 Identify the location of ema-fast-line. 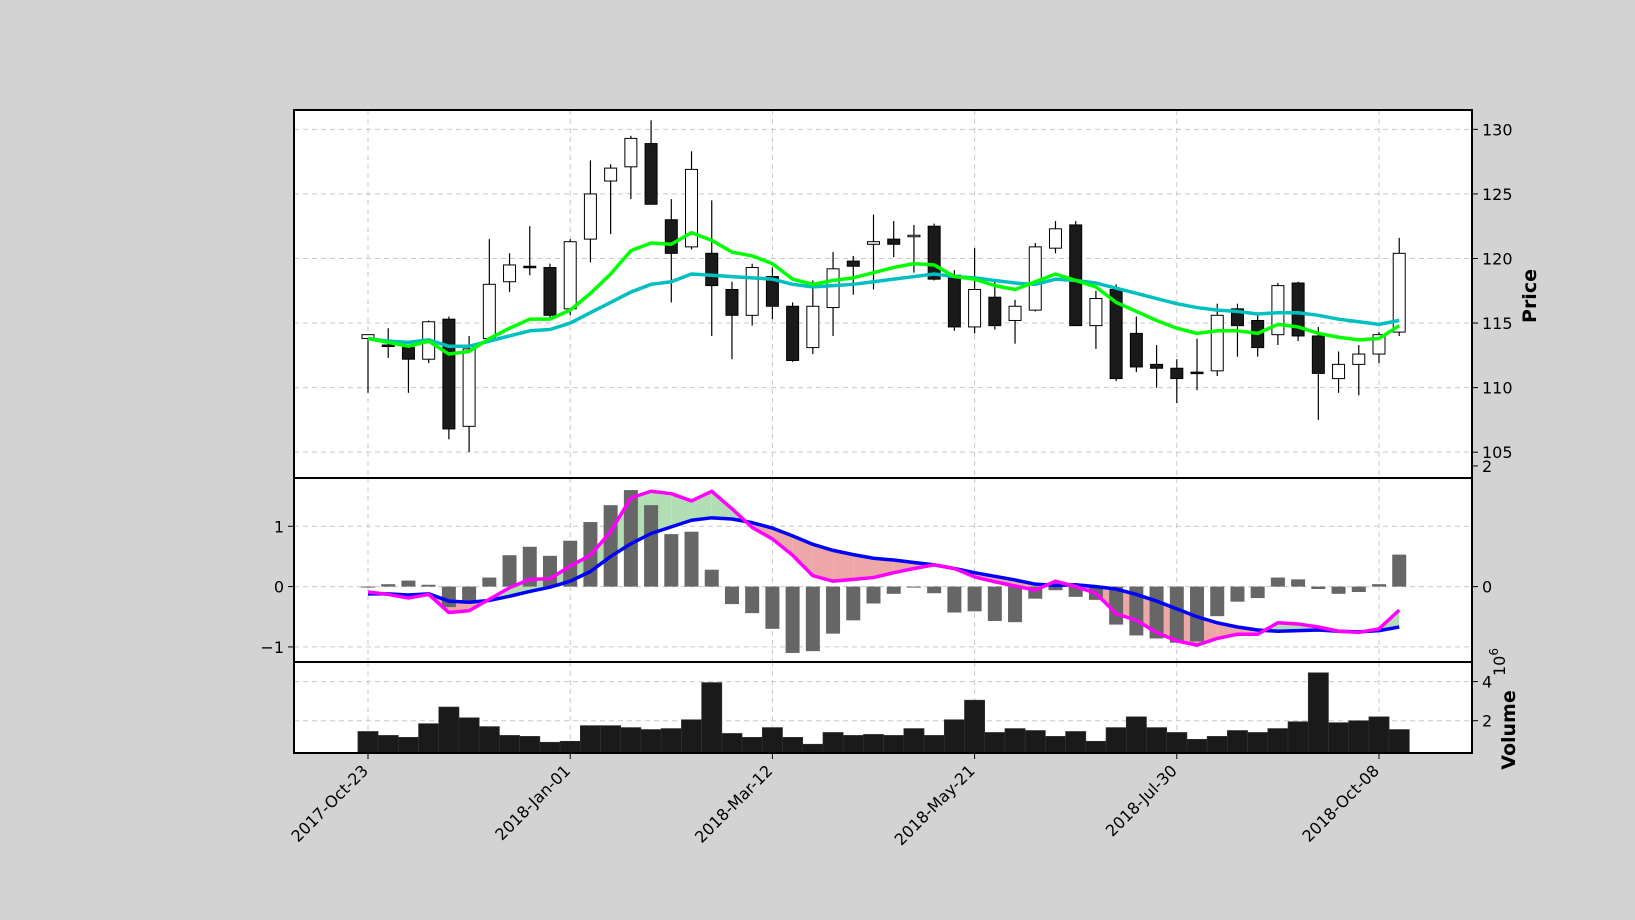
(884, 293).